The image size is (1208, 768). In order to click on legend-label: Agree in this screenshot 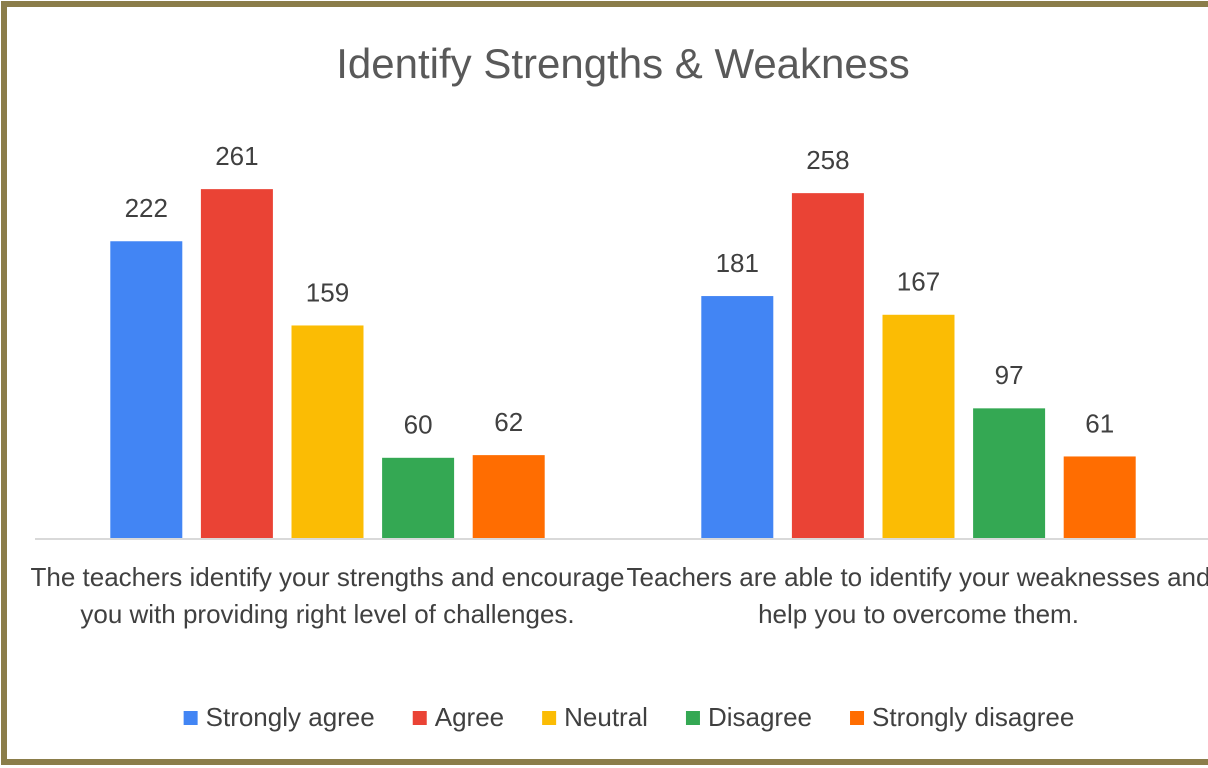, I will do `click(469, 717)`.